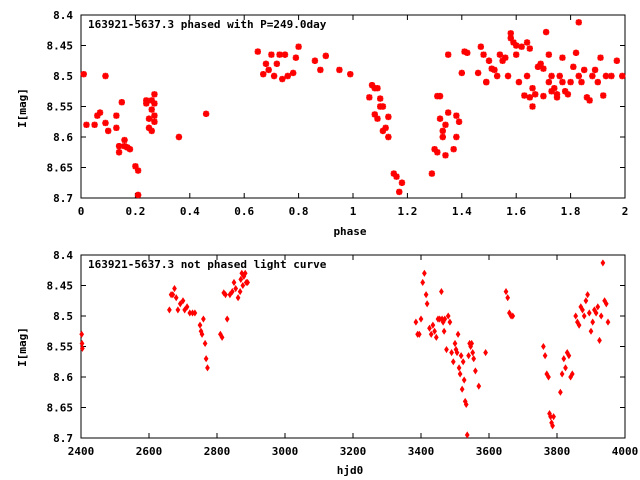  What do you see at coordinates (557, 451) in the screenshot?
I see `unphased-x-tick-label: 3800` at bounding box center [557, 451].